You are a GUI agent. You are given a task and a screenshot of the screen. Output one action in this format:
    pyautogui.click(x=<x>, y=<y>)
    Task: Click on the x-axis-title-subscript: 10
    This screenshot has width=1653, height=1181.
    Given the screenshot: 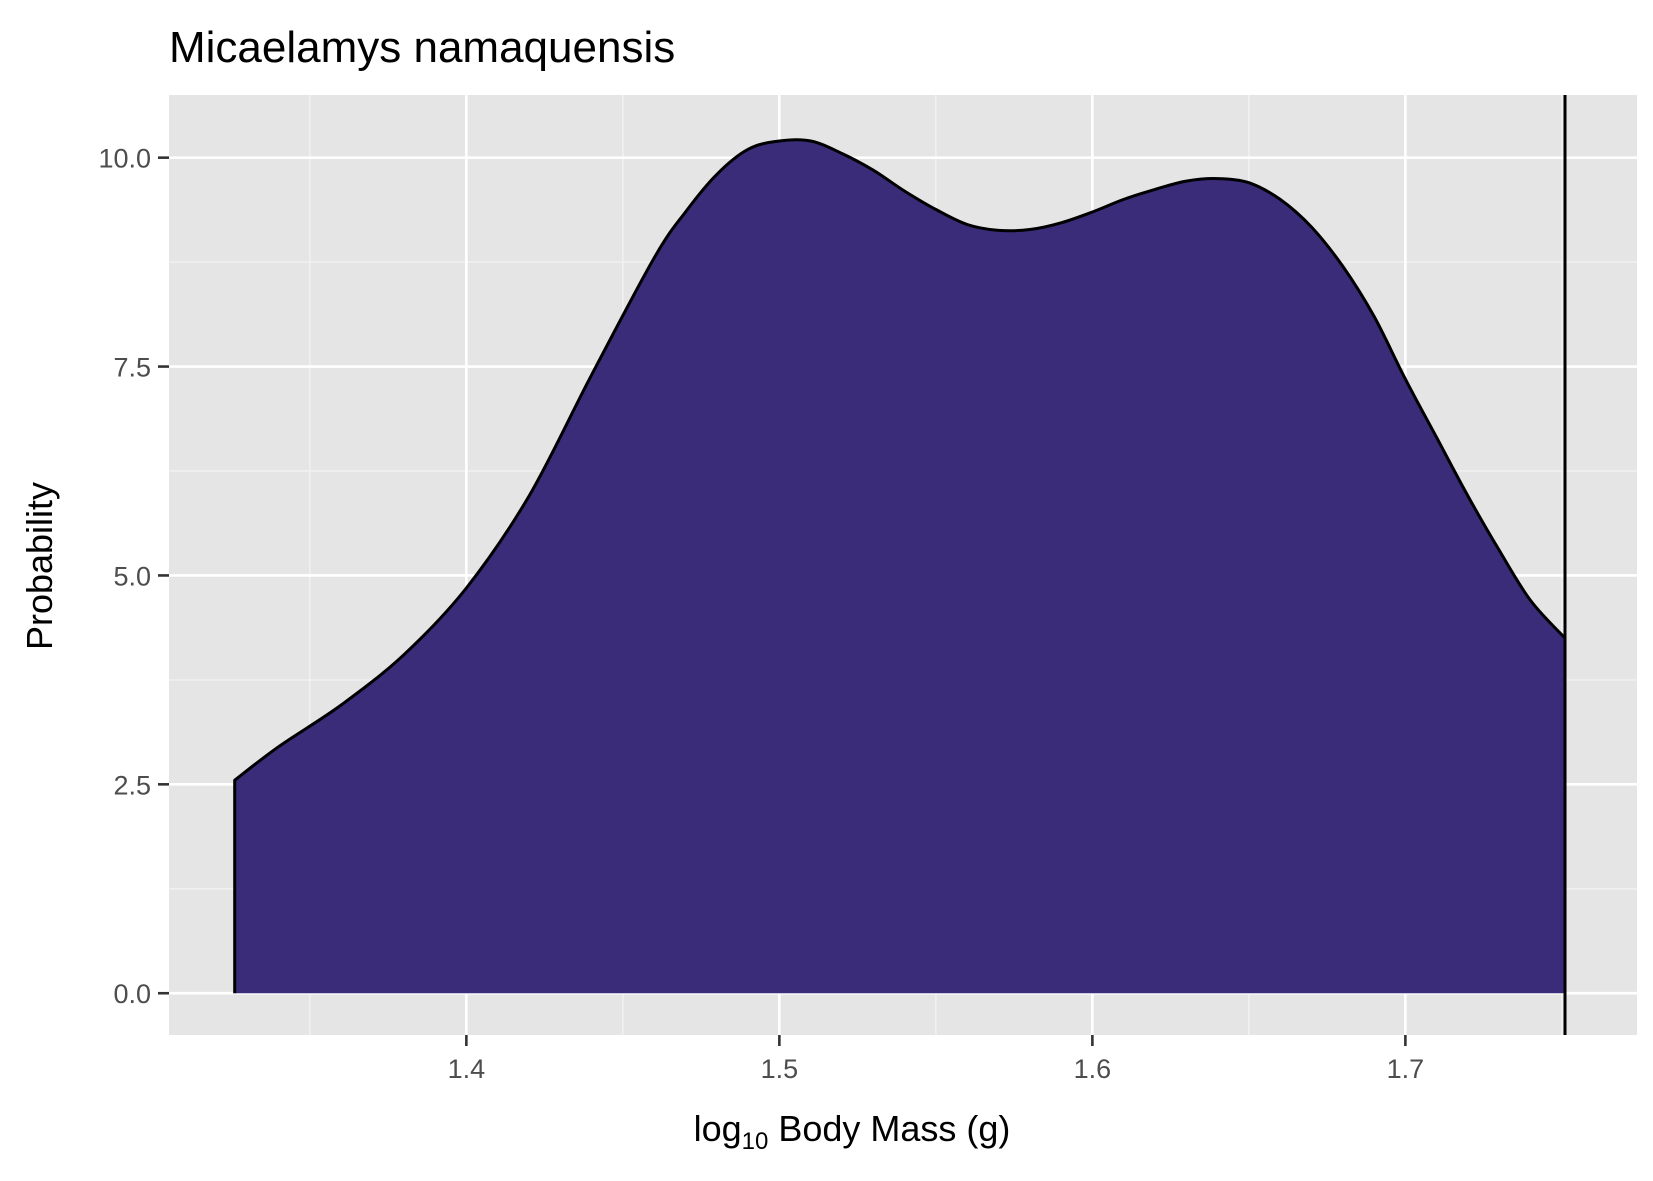 What is the action you would take?
    pyautogui.click(x=755, y=1141)
    